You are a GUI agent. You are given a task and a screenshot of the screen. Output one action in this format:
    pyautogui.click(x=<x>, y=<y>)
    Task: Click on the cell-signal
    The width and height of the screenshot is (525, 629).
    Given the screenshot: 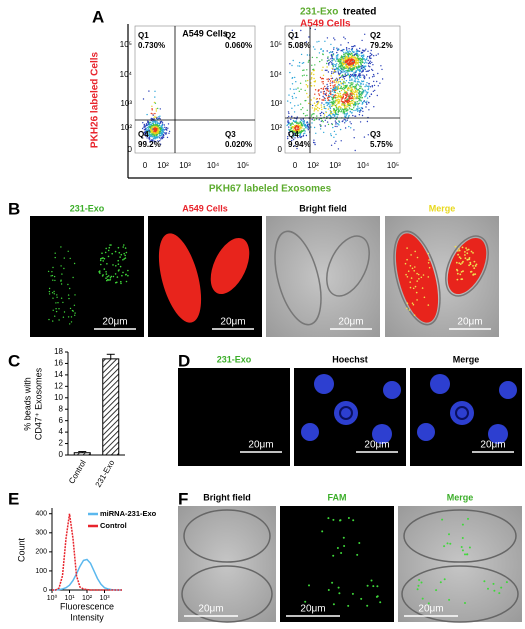 What is the action you would take?
    pyautogui.click(x=417, y=278)
    